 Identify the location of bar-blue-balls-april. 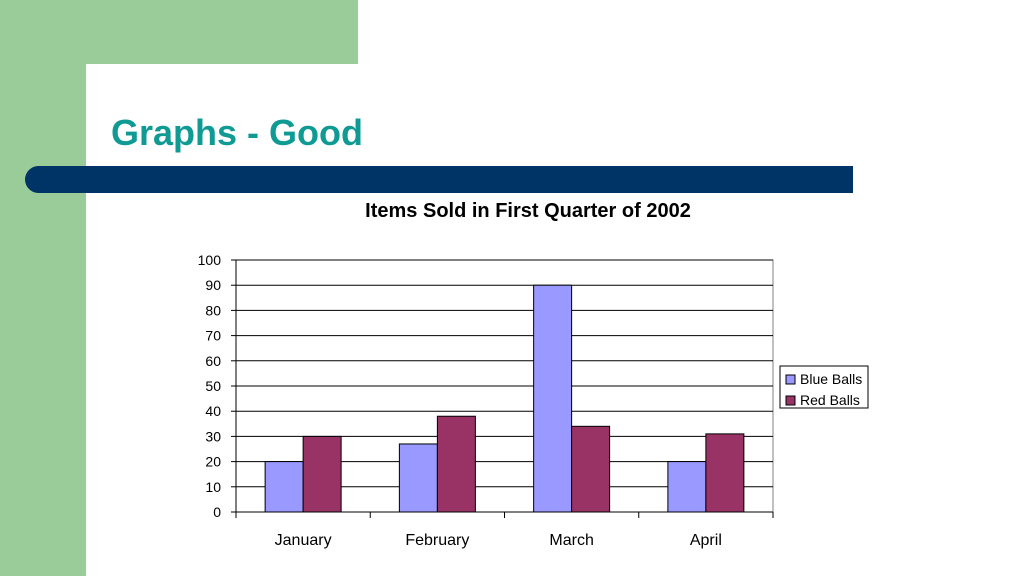
(687, 487).